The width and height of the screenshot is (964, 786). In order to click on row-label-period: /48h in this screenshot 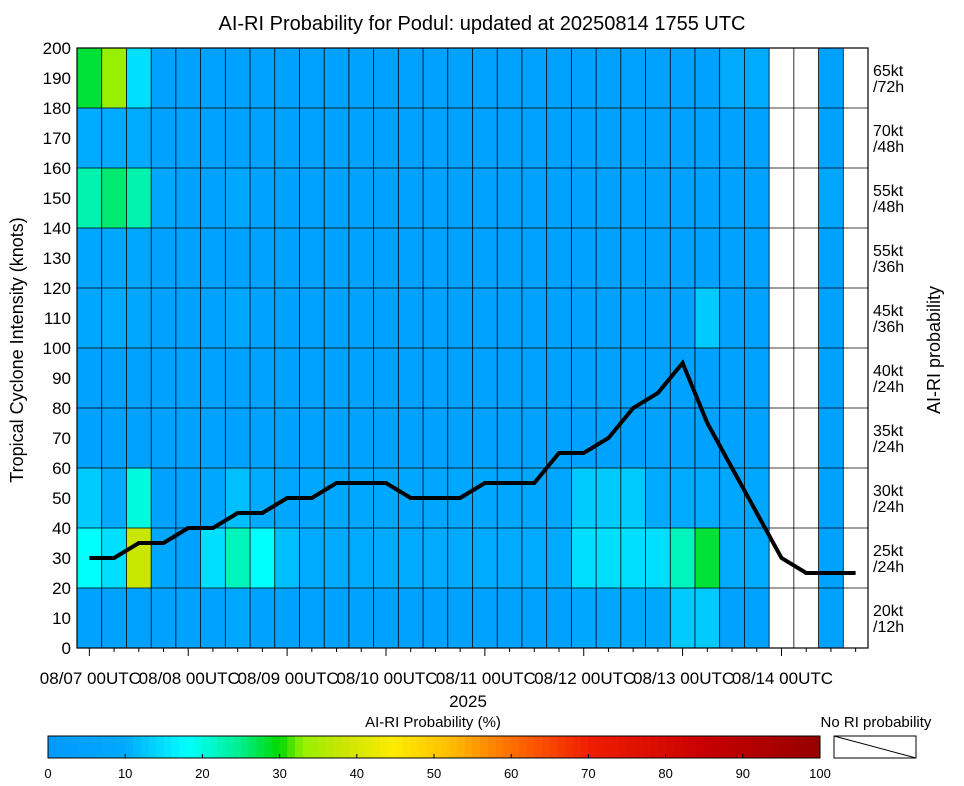, I will do `click(888, 147)`.